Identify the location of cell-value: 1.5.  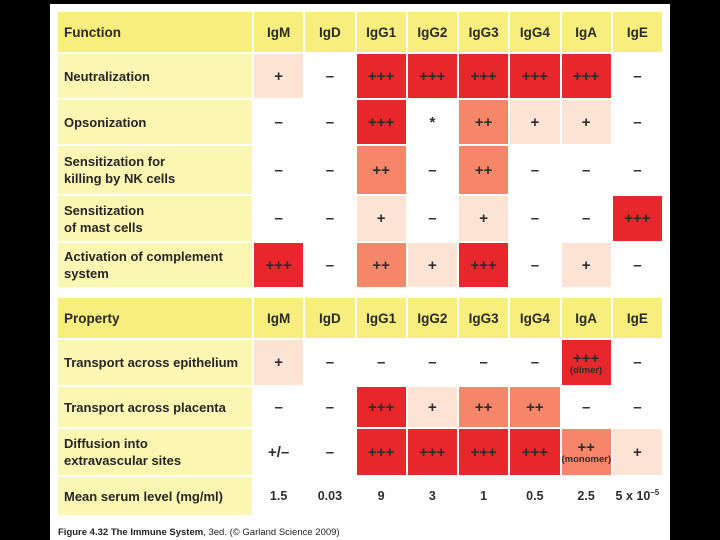
(278, 496).